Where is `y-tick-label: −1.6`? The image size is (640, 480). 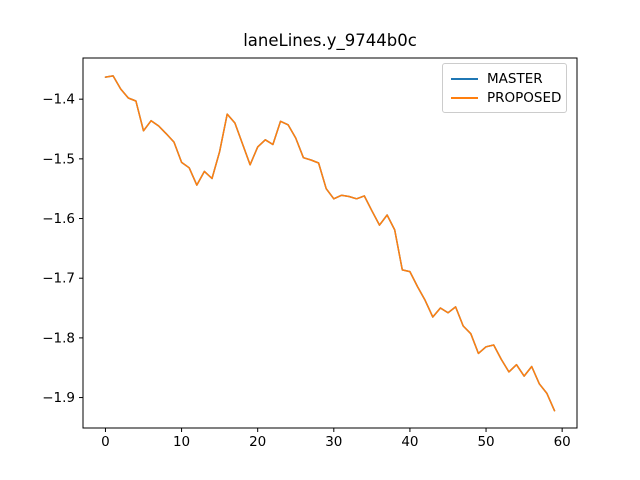
y-tick-label: −1.6 is located at coordinates (58, 219).